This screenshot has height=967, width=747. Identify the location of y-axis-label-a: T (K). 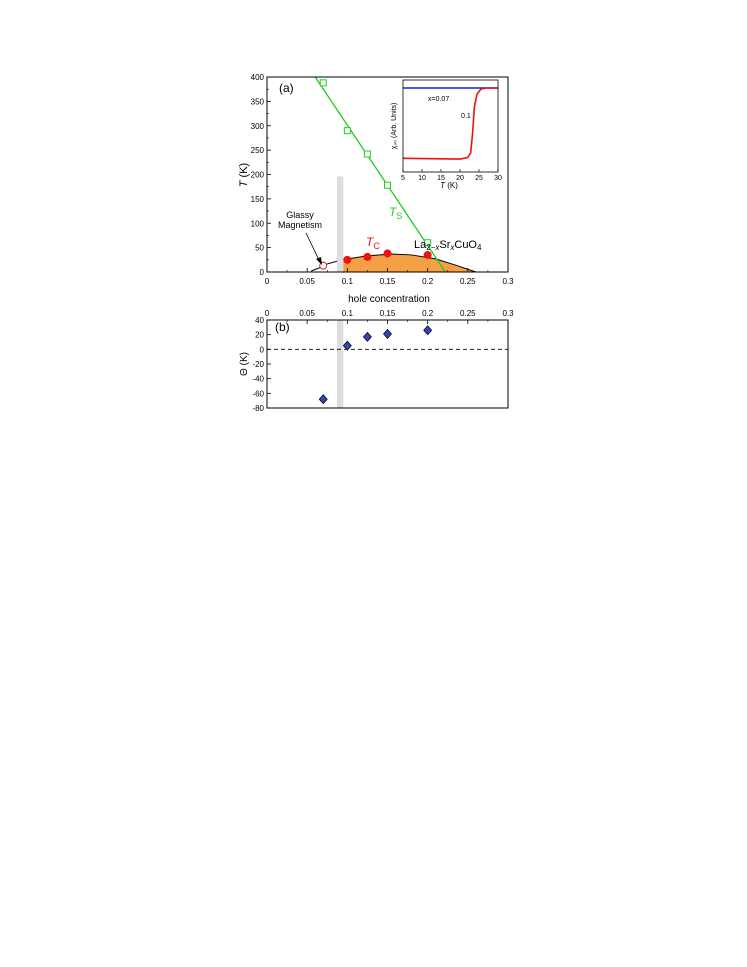
(244, 175).